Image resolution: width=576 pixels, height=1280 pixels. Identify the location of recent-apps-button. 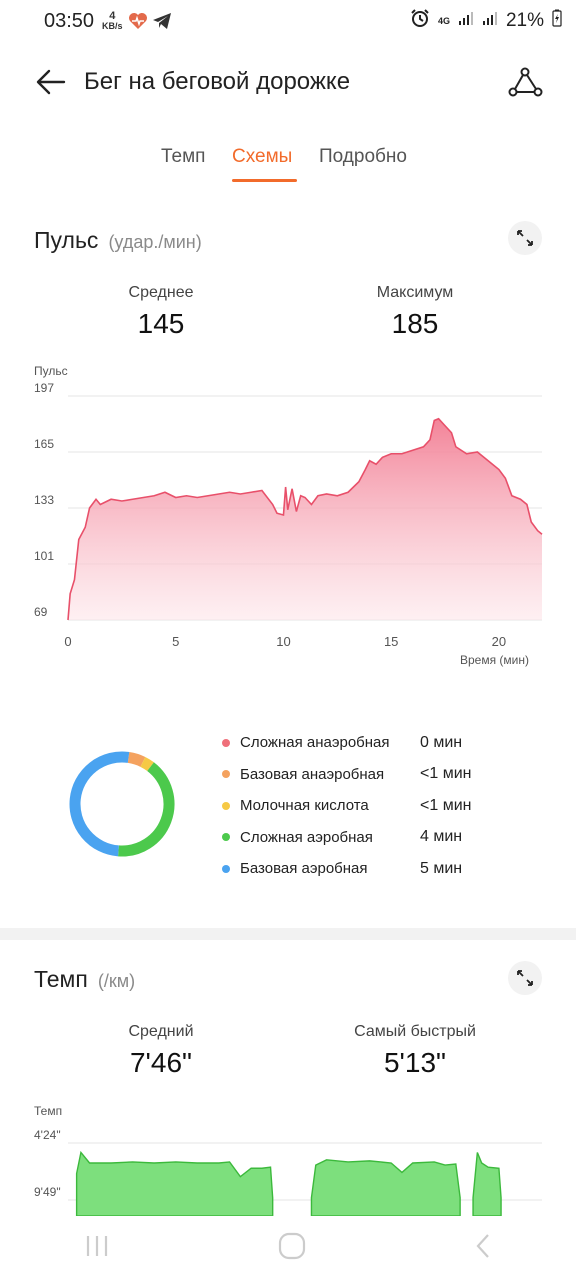
(97, 1248).